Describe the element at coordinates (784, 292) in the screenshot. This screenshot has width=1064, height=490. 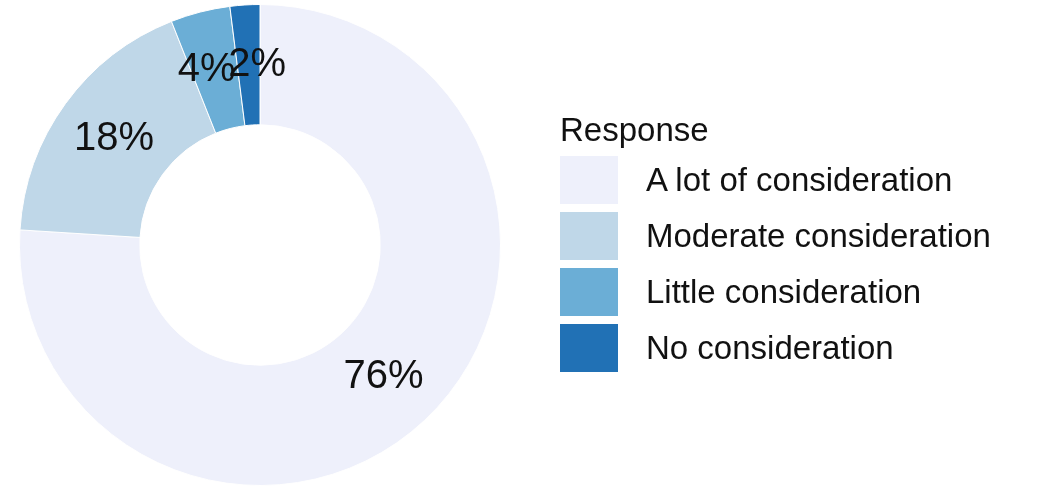
I see `legend-label: Little consideration` at that location.